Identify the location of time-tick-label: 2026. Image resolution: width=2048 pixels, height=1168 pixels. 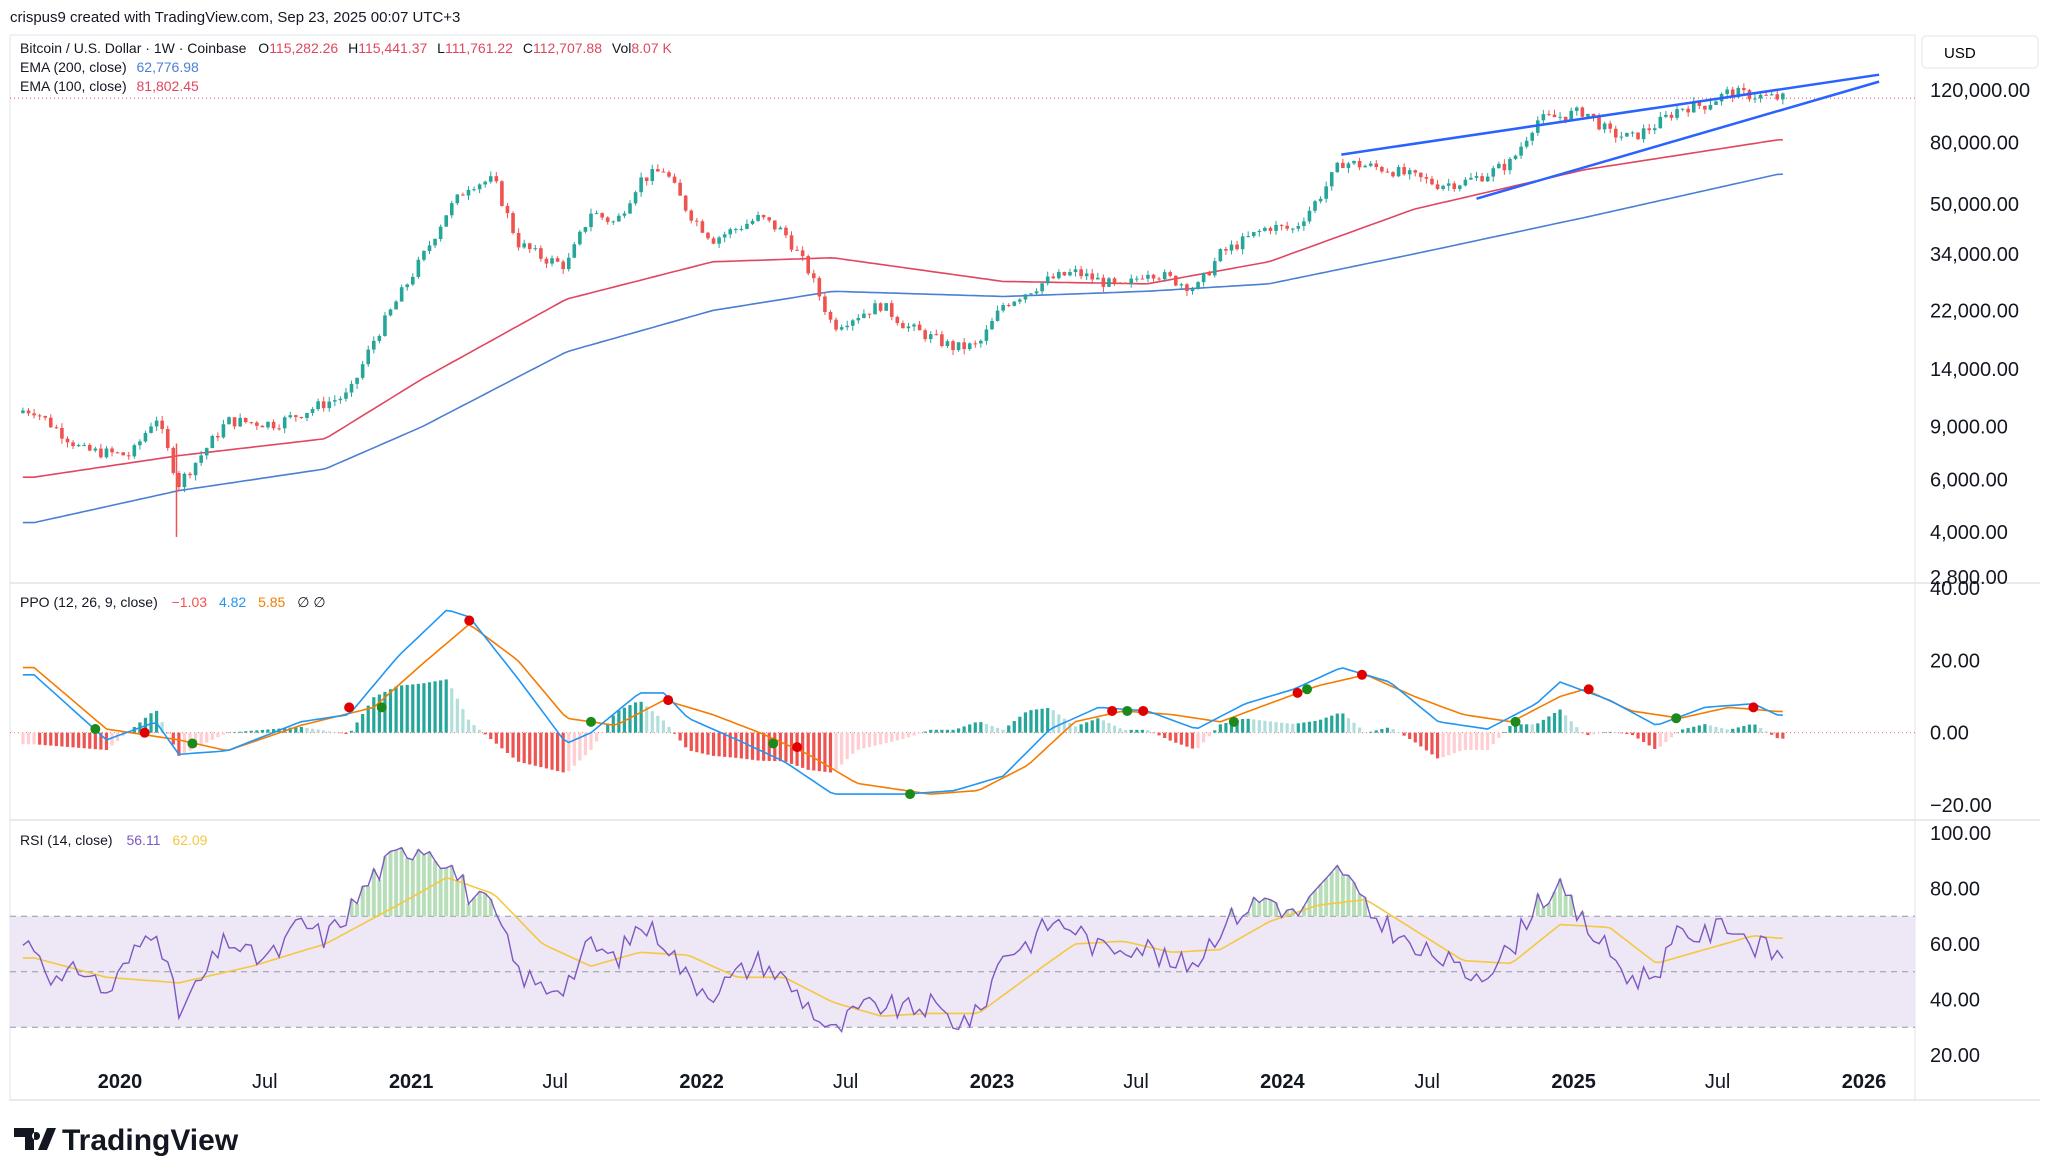
(1864, 1082).